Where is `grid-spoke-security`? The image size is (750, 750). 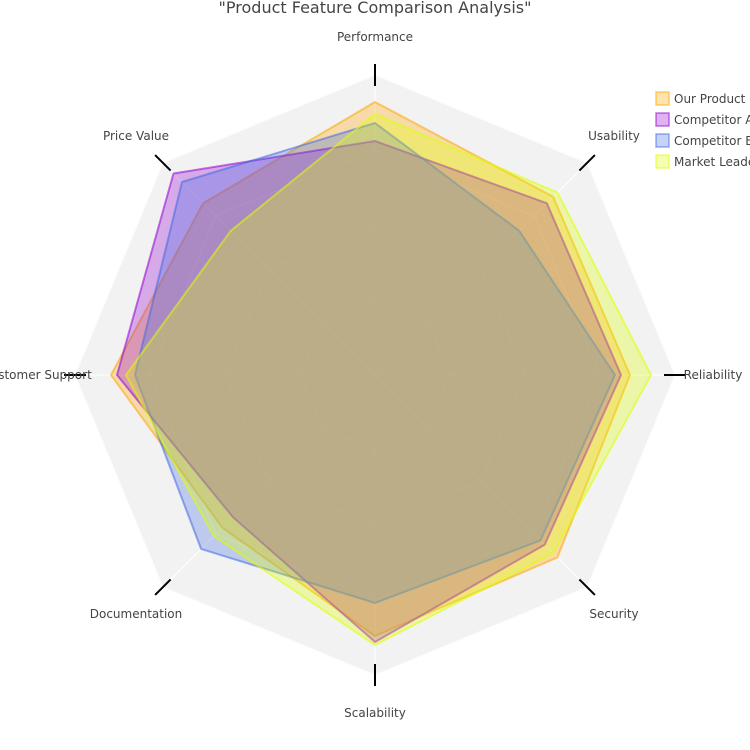 grid-spoke-security is located at coordinates (481, 481).